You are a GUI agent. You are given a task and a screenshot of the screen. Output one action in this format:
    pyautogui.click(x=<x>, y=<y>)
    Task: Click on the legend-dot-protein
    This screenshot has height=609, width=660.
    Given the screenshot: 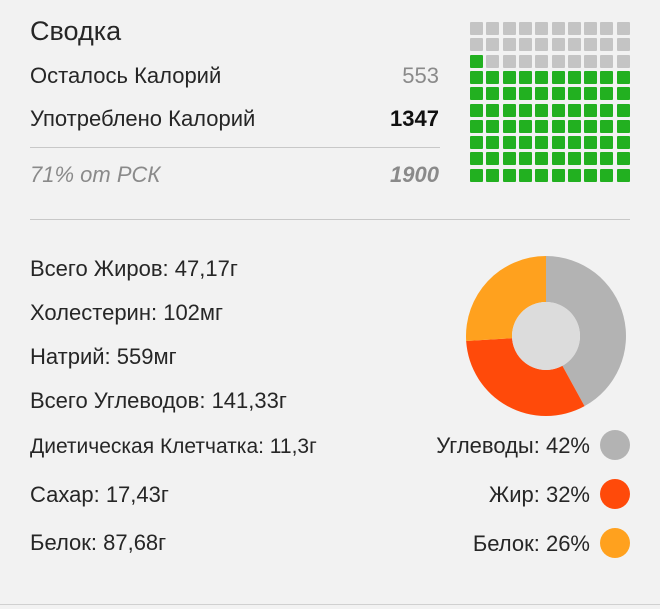 What is the action you would take?
    pyautogui.click(x=615, y=543)
    